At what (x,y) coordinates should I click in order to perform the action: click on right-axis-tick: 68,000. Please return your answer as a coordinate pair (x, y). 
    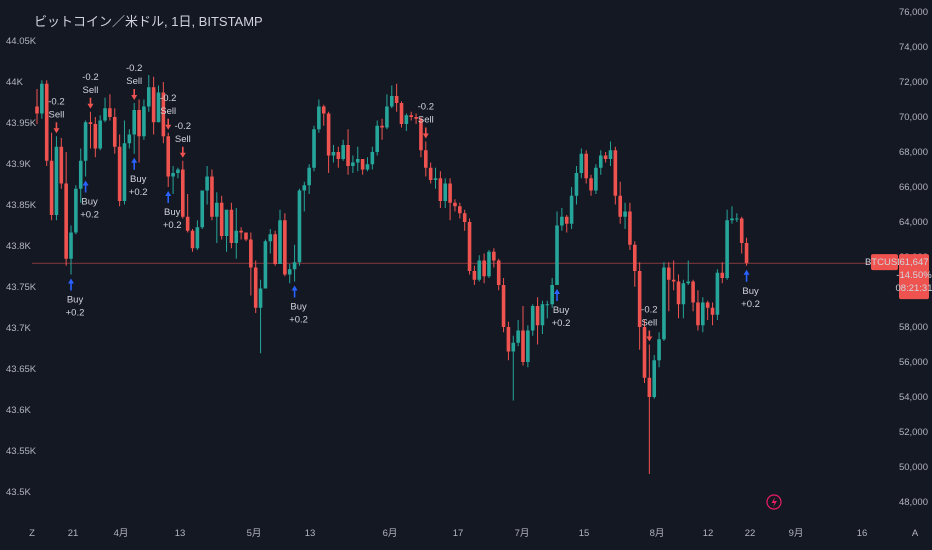
    Looking at the image, I should click on (913, 152).